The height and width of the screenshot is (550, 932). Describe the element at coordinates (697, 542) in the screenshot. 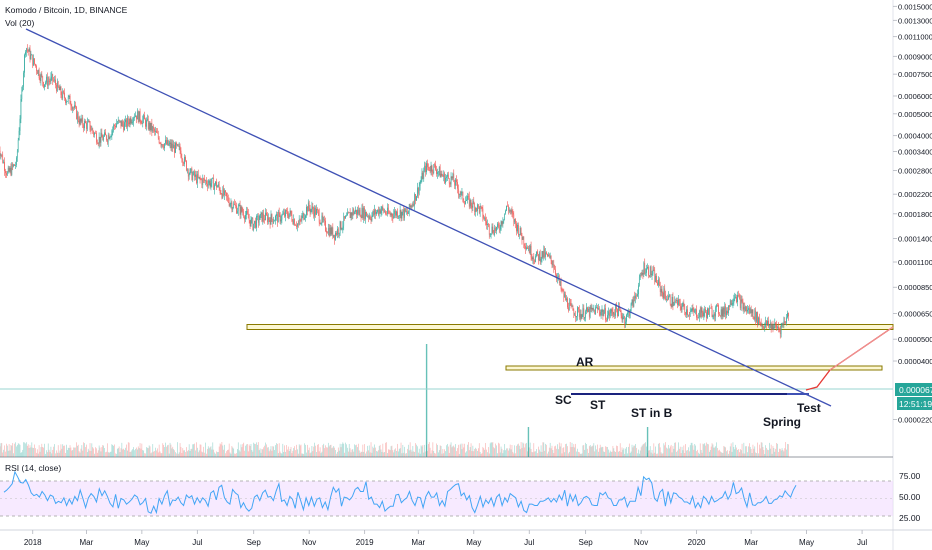

I see `time-tick-label: 2020` at that location.